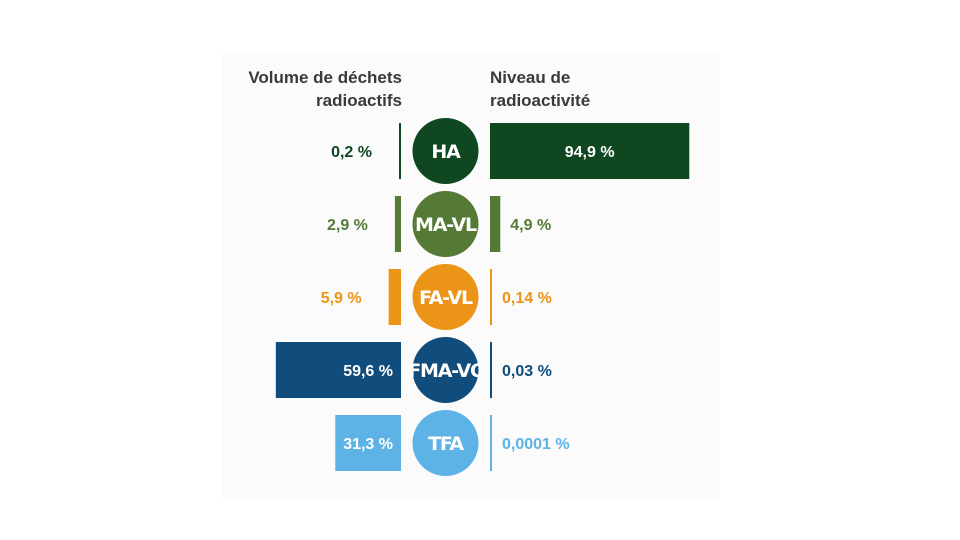  I want to click on category-label-tfa: TFA, so click(446, 444).